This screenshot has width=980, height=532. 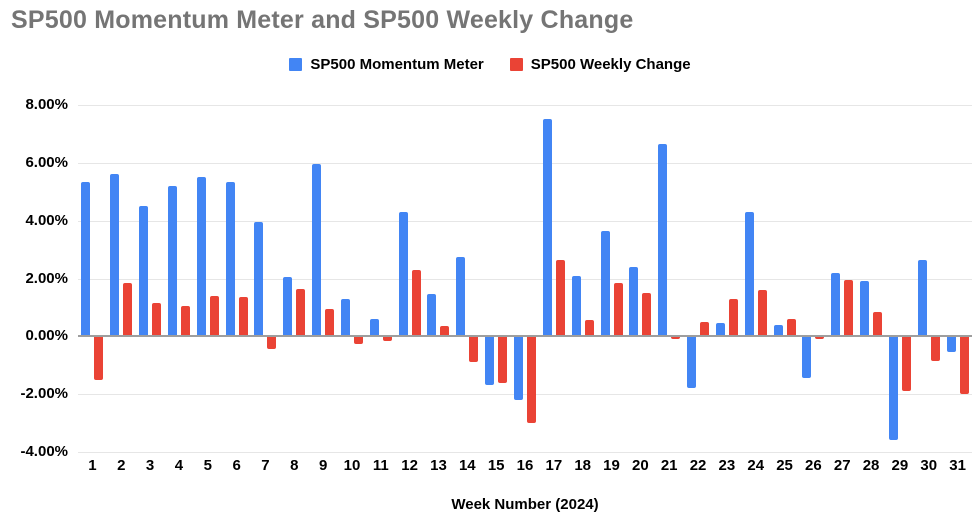 I want to click on y-axis-tick-label: 8.00%, so click(x=46, y=104).